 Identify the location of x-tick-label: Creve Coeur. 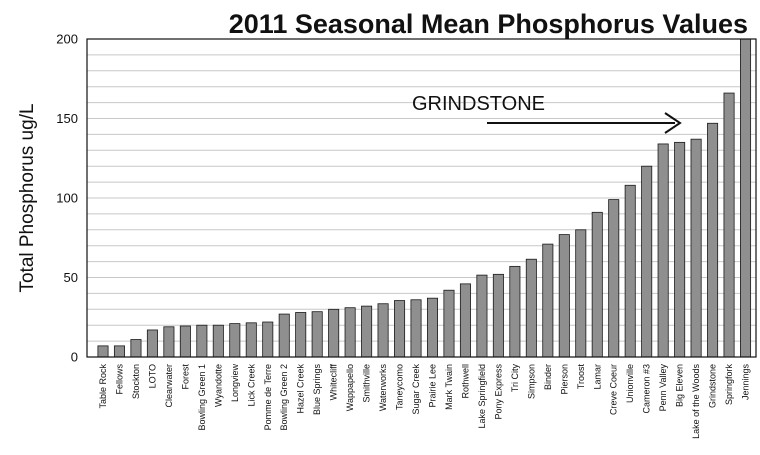
(614, 389).